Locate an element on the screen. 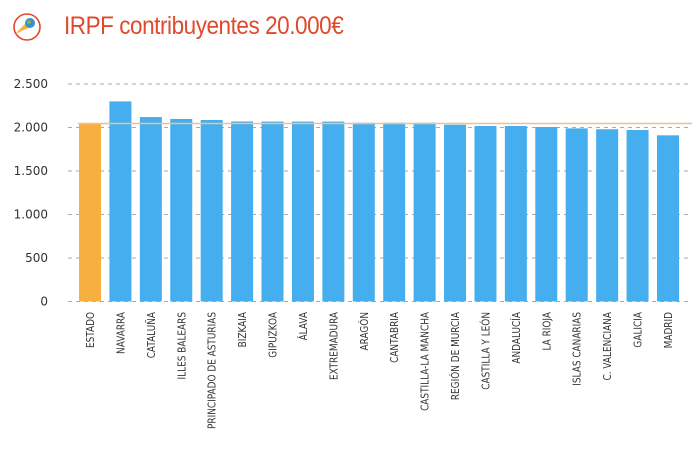  bar-castilla-la-mancha is located at coordinates (424, 212).